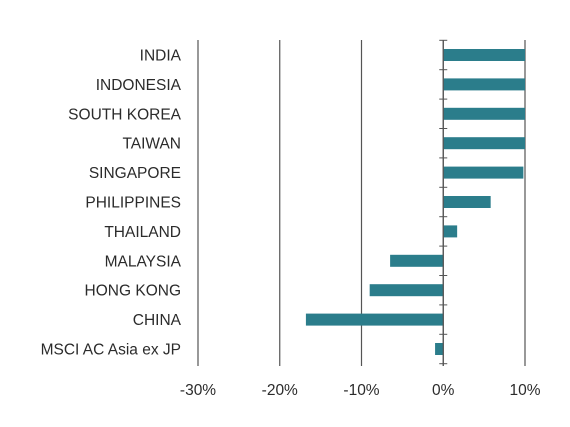  Describe the element at coordinates (133, 203) in the screenshot. I see `category-label-5: PHILIPPINES` at that location.